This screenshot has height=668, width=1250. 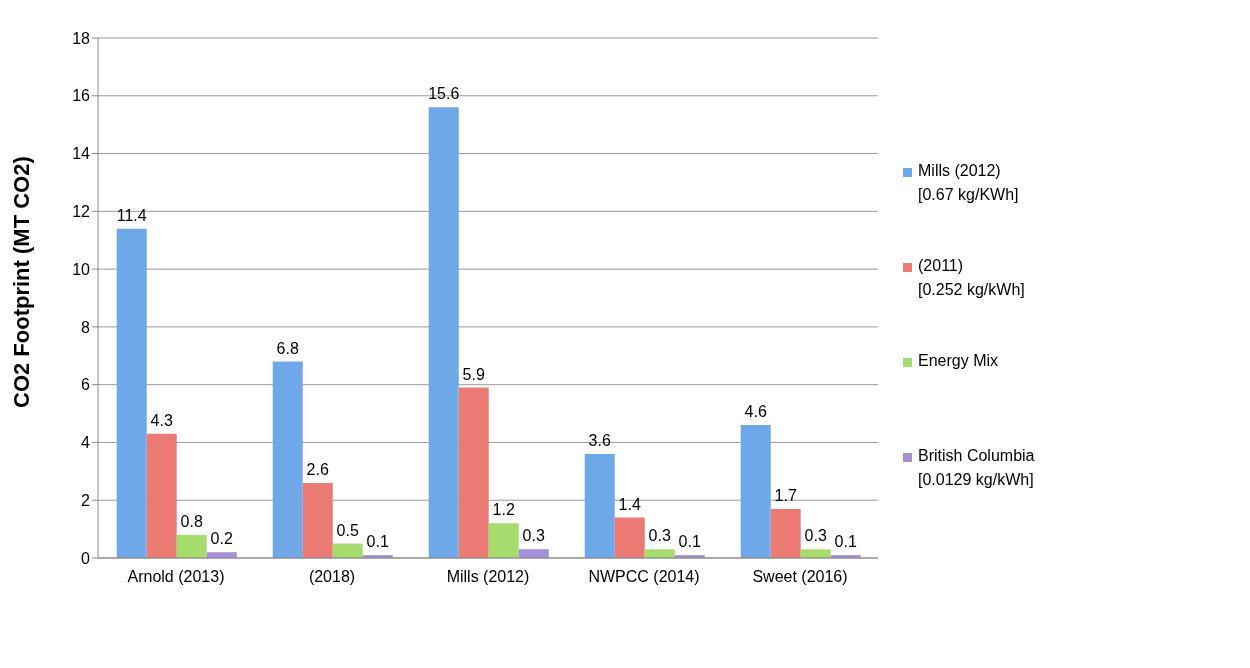 I want to click on data-label: 15.6, so click(x=444, y=94).